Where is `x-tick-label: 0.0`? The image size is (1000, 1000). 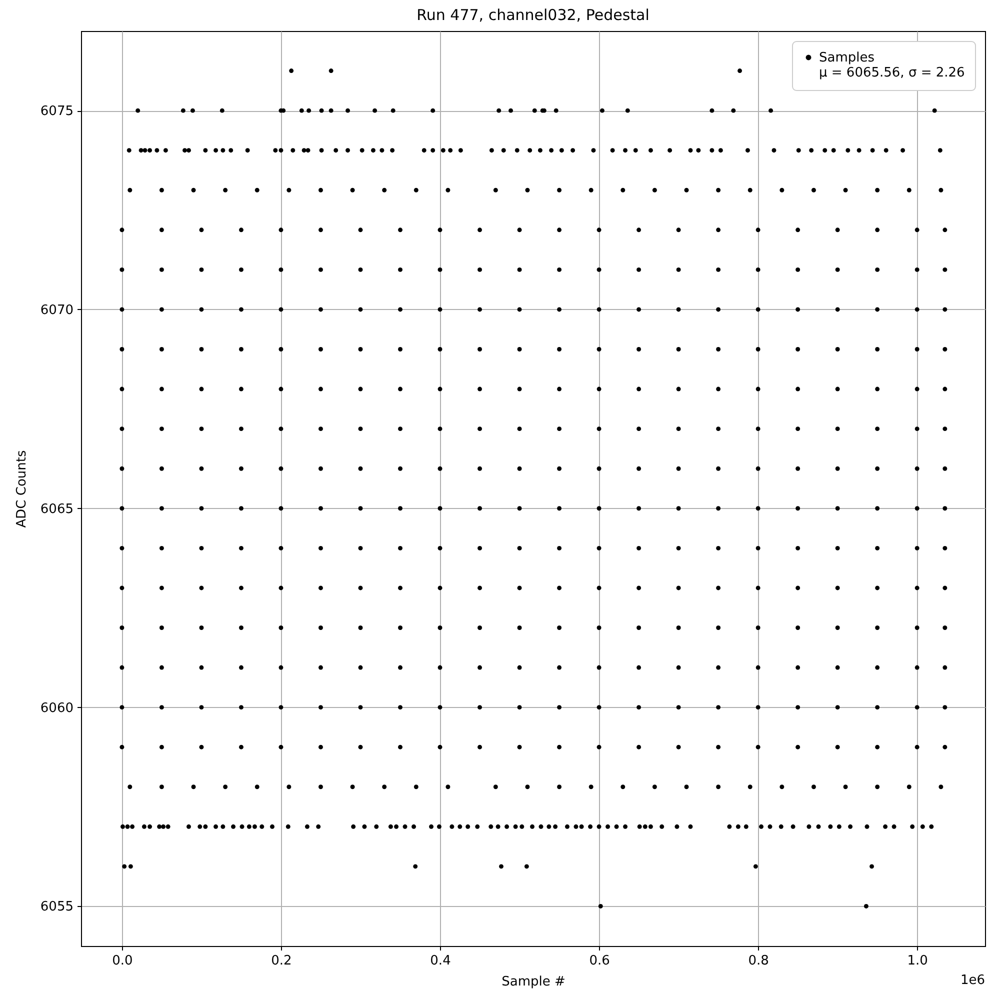
x-tick-label: 0.0 is located at coordinates (122, 961).